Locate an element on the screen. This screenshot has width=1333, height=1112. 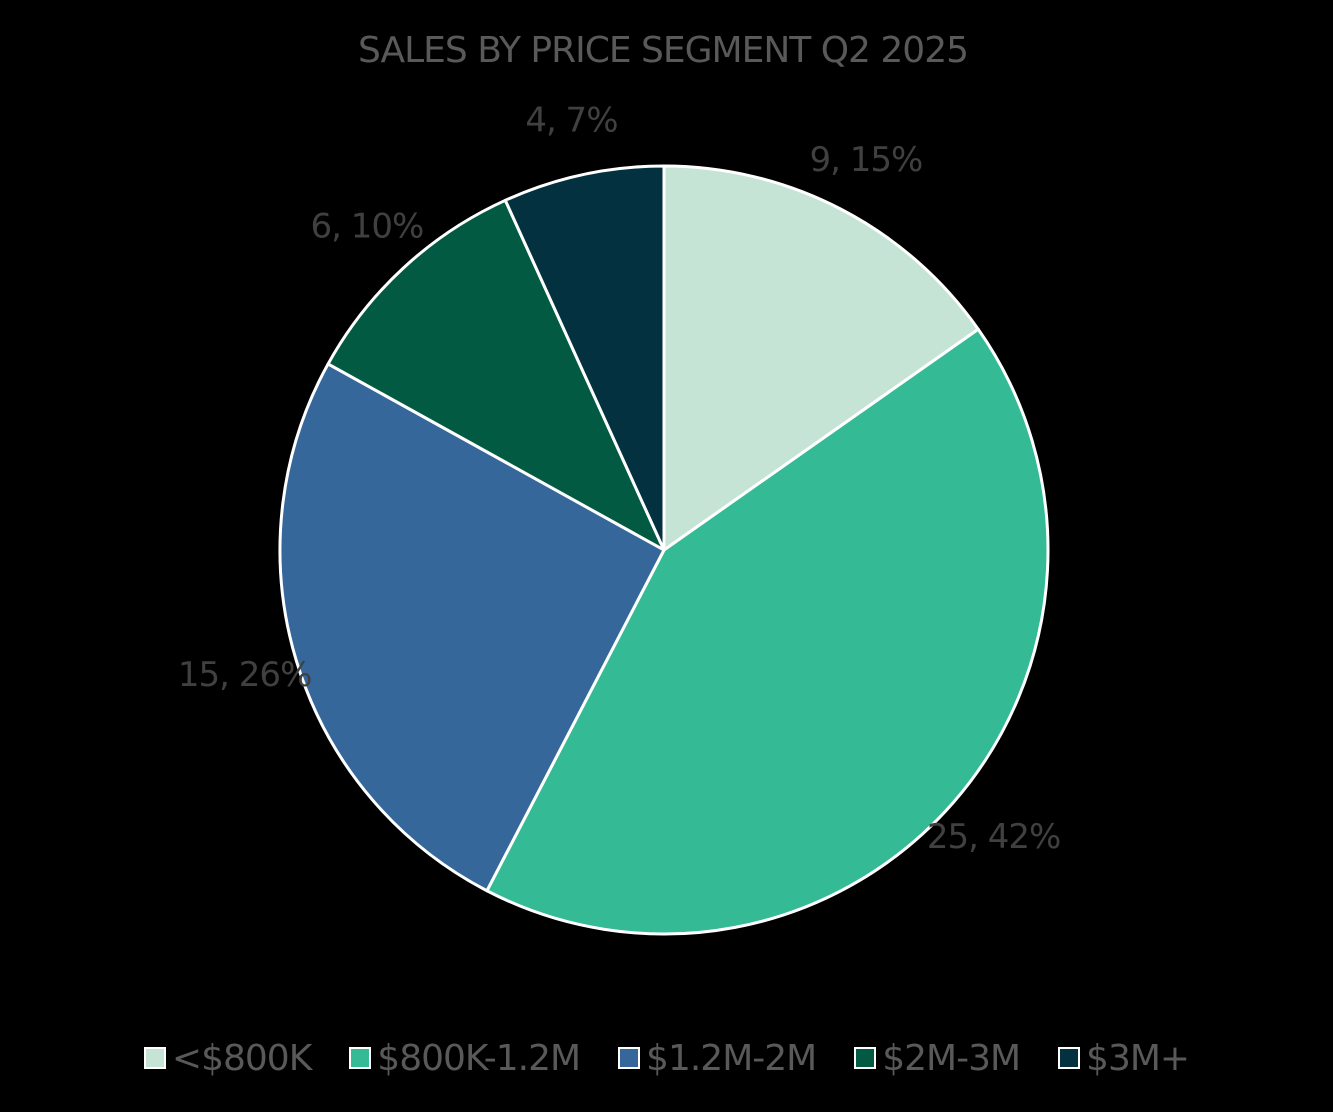
legend: <$800K $800K-1.2M $1.2M-2M $2M-3M $3M+ is located at coordinates (666, 1058).